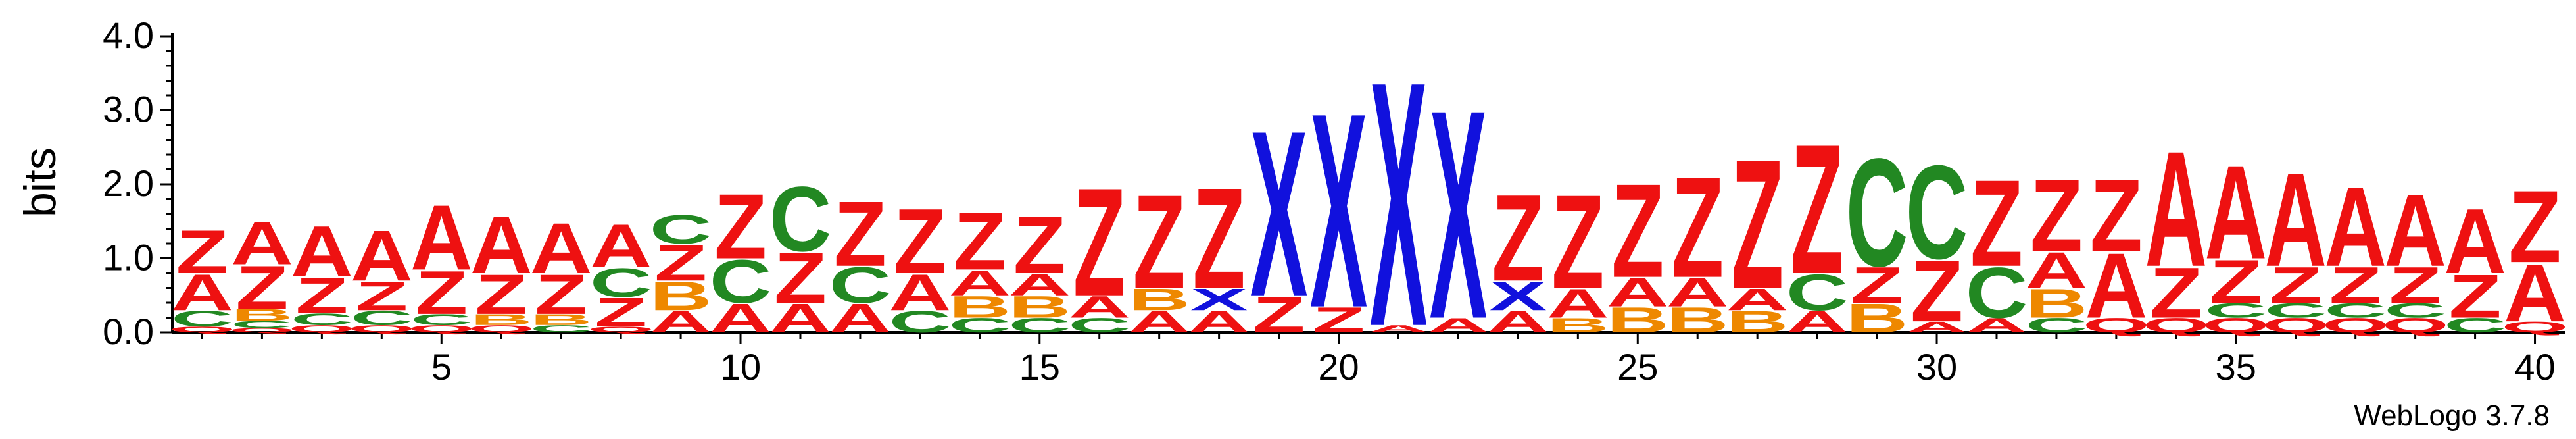 This screenshot has height=439, width=2576. Describe the element at coordinates (2356, 227) in the screenshot. I see `logo-letter-A-pos-37: A` at that location.